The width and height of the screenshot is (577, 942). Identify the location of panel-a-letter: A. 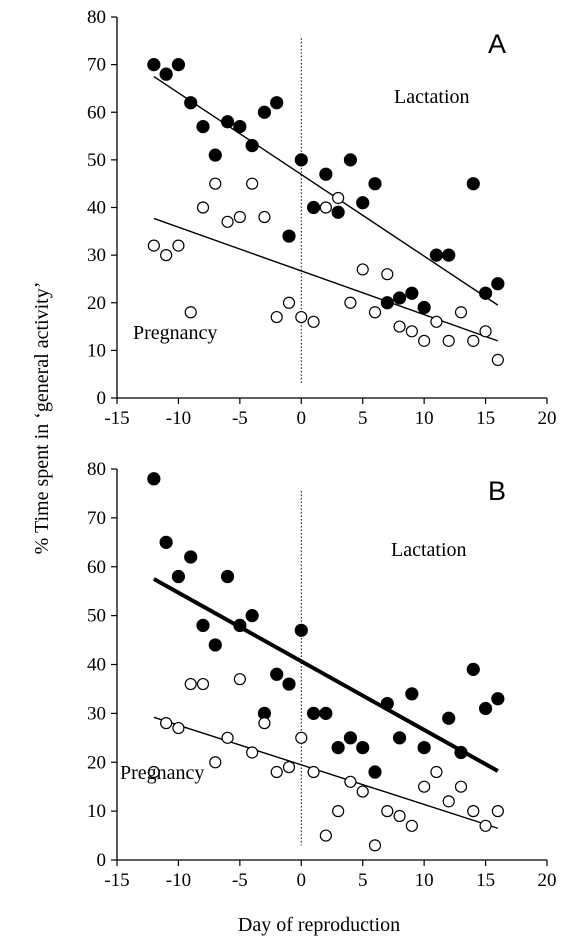
(497, 44).